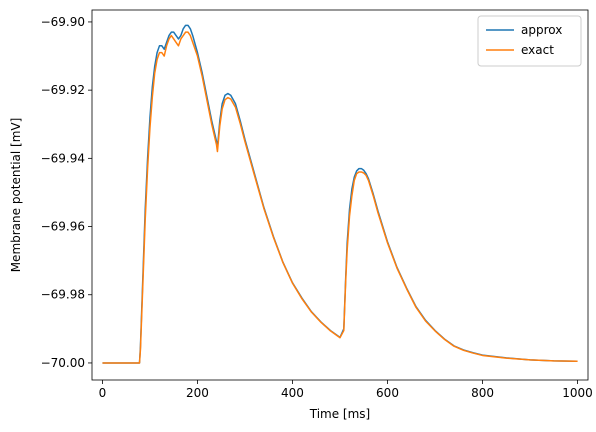  Describe the element at coordinates (63, 22) in the screenshot. I see `y-tick-label: −69.90` at that location.